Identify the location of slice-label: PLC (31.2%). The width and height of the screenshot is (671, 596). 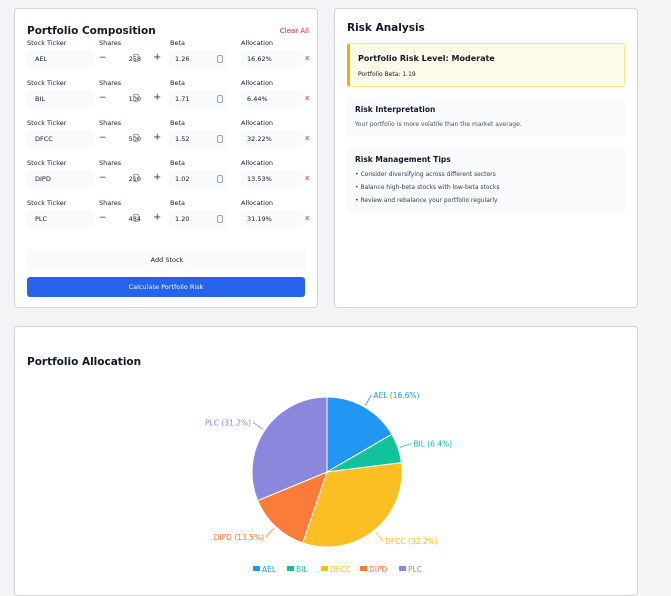
(228, 423).